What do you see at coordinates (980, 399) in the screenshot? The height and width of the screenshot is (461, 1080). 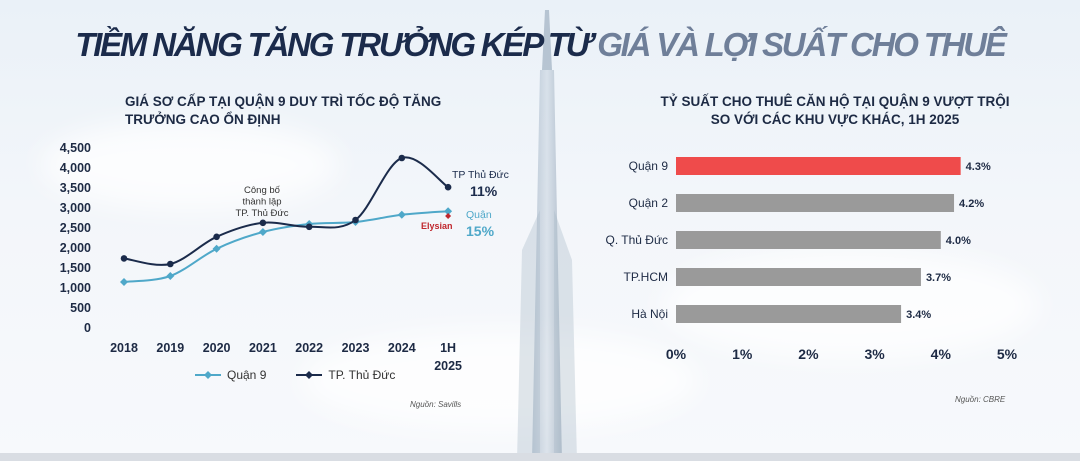 I see `right-source-note: Nguồn: CBRE` at bounding box center [980, 399].